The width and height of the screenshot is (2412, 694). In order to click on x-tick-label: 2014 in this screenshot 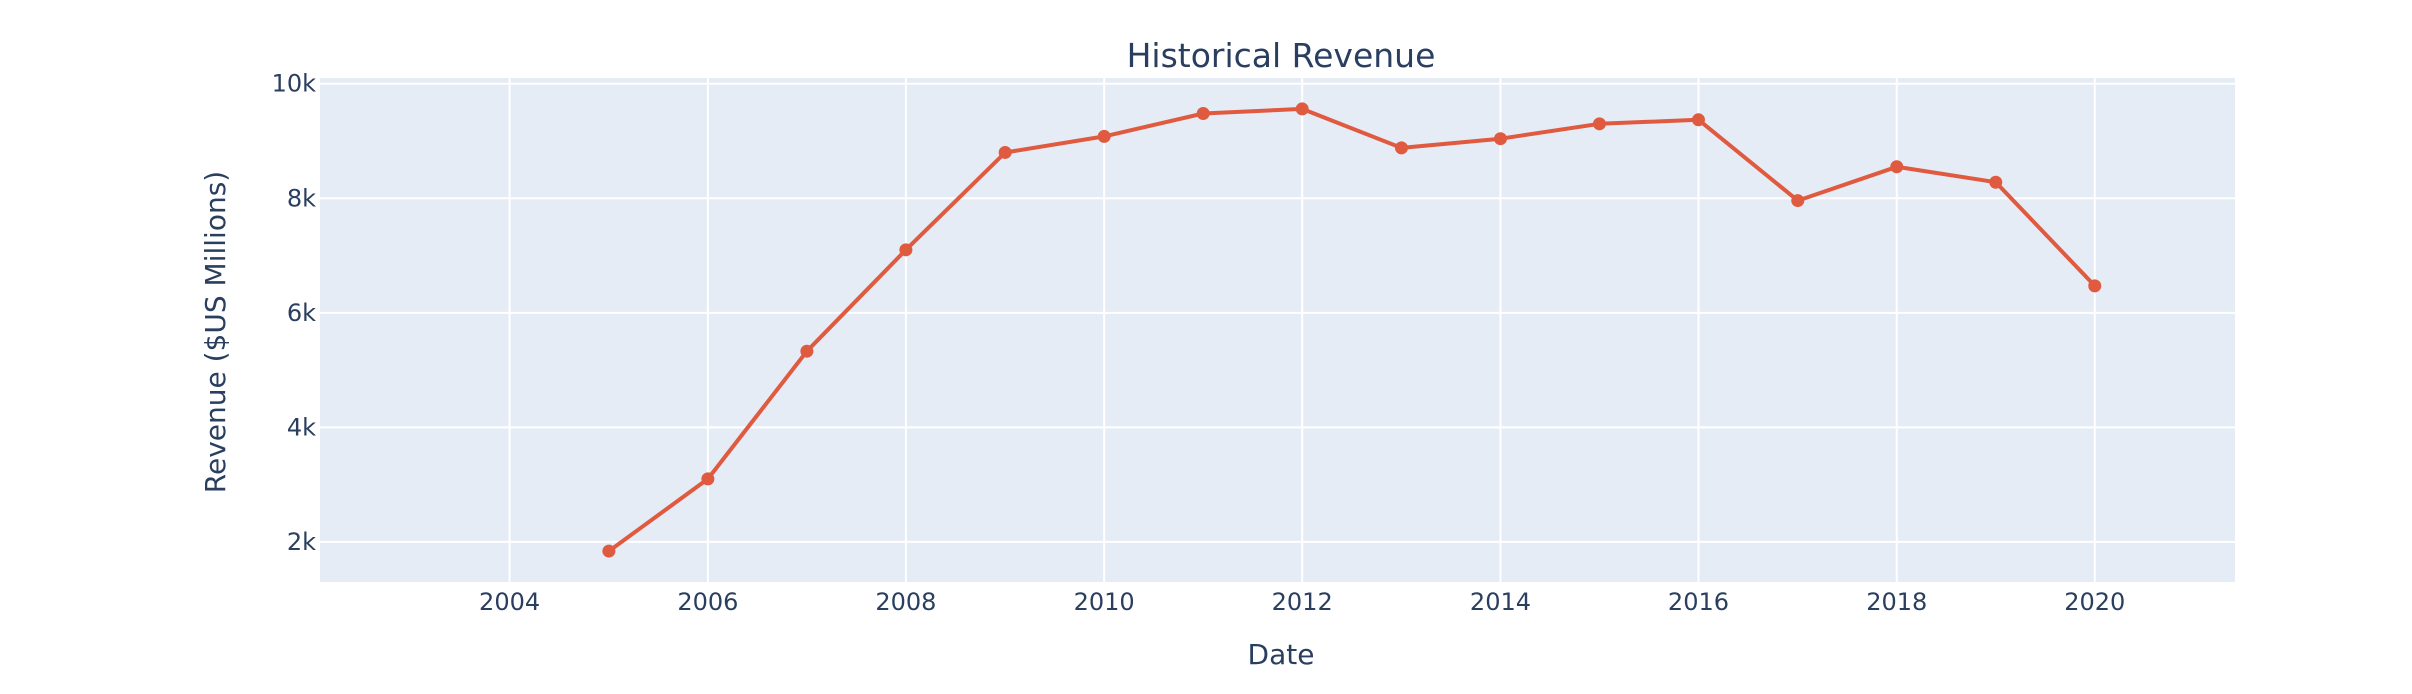, I will do `click(1500, 602)`.